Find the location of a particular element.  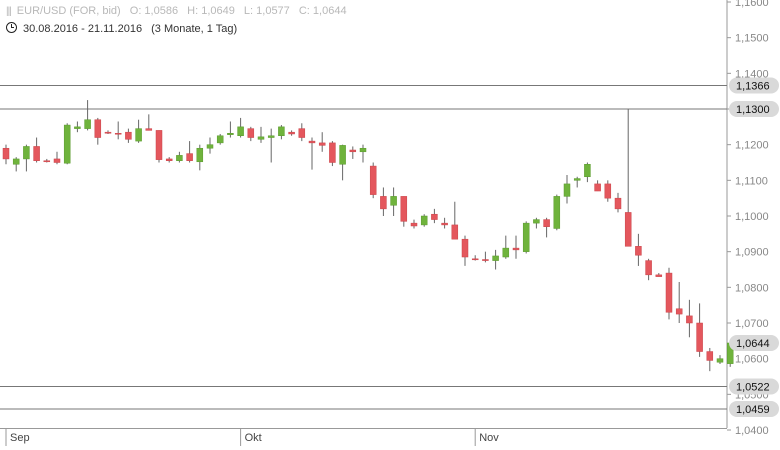

level-label: 1,0522 is located at coordinates (753, 387).